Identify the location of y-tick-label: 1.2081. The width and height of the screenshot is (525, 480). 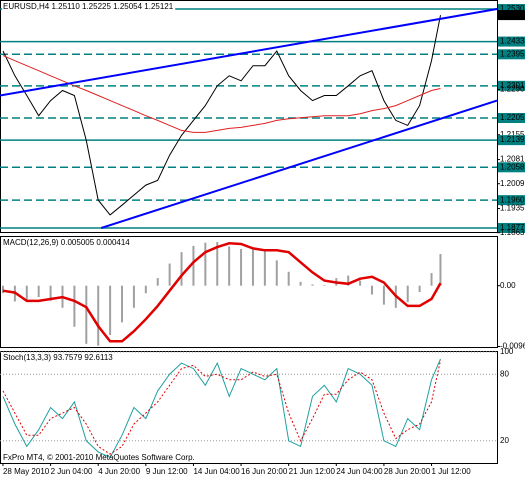
(512, 159).